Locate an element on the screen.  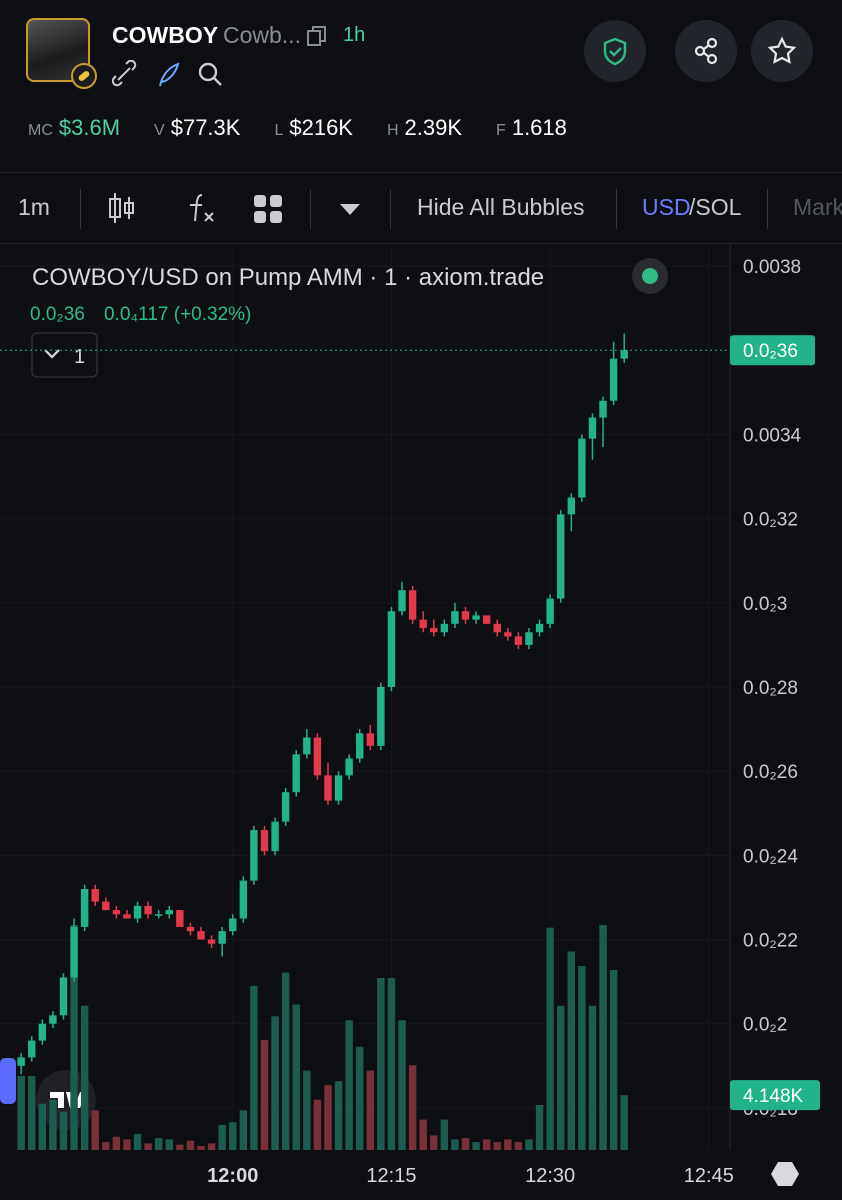
side-handle is located at coordinates (8, 1081).